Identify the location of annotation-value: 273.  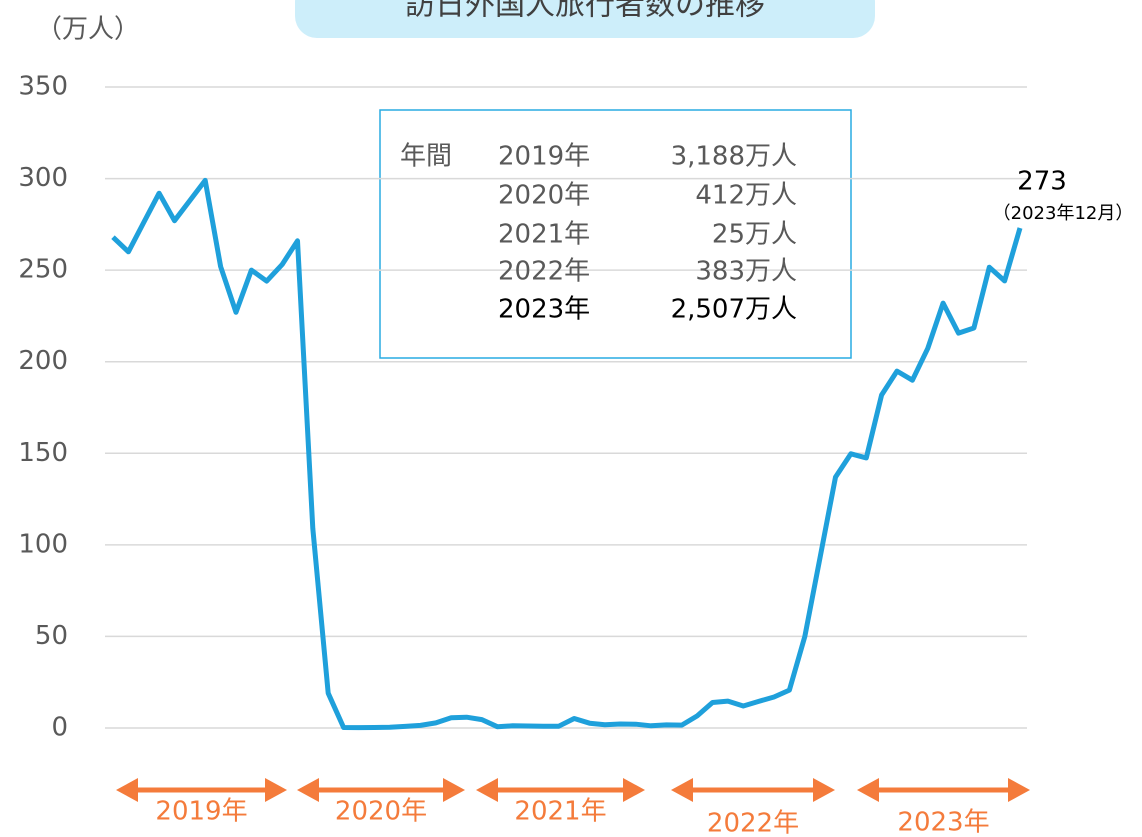
(1042, 182).